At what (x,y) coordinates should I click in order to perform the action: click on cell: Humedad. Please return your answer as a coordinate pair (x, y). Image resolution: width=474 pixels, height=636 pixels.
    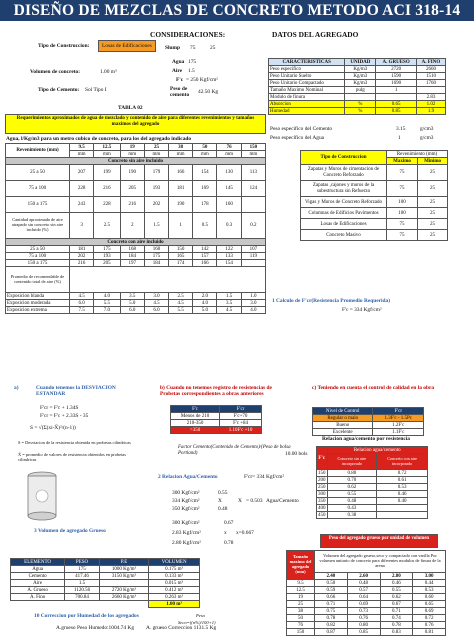
    Looking at the image, I should click on (306, 111).